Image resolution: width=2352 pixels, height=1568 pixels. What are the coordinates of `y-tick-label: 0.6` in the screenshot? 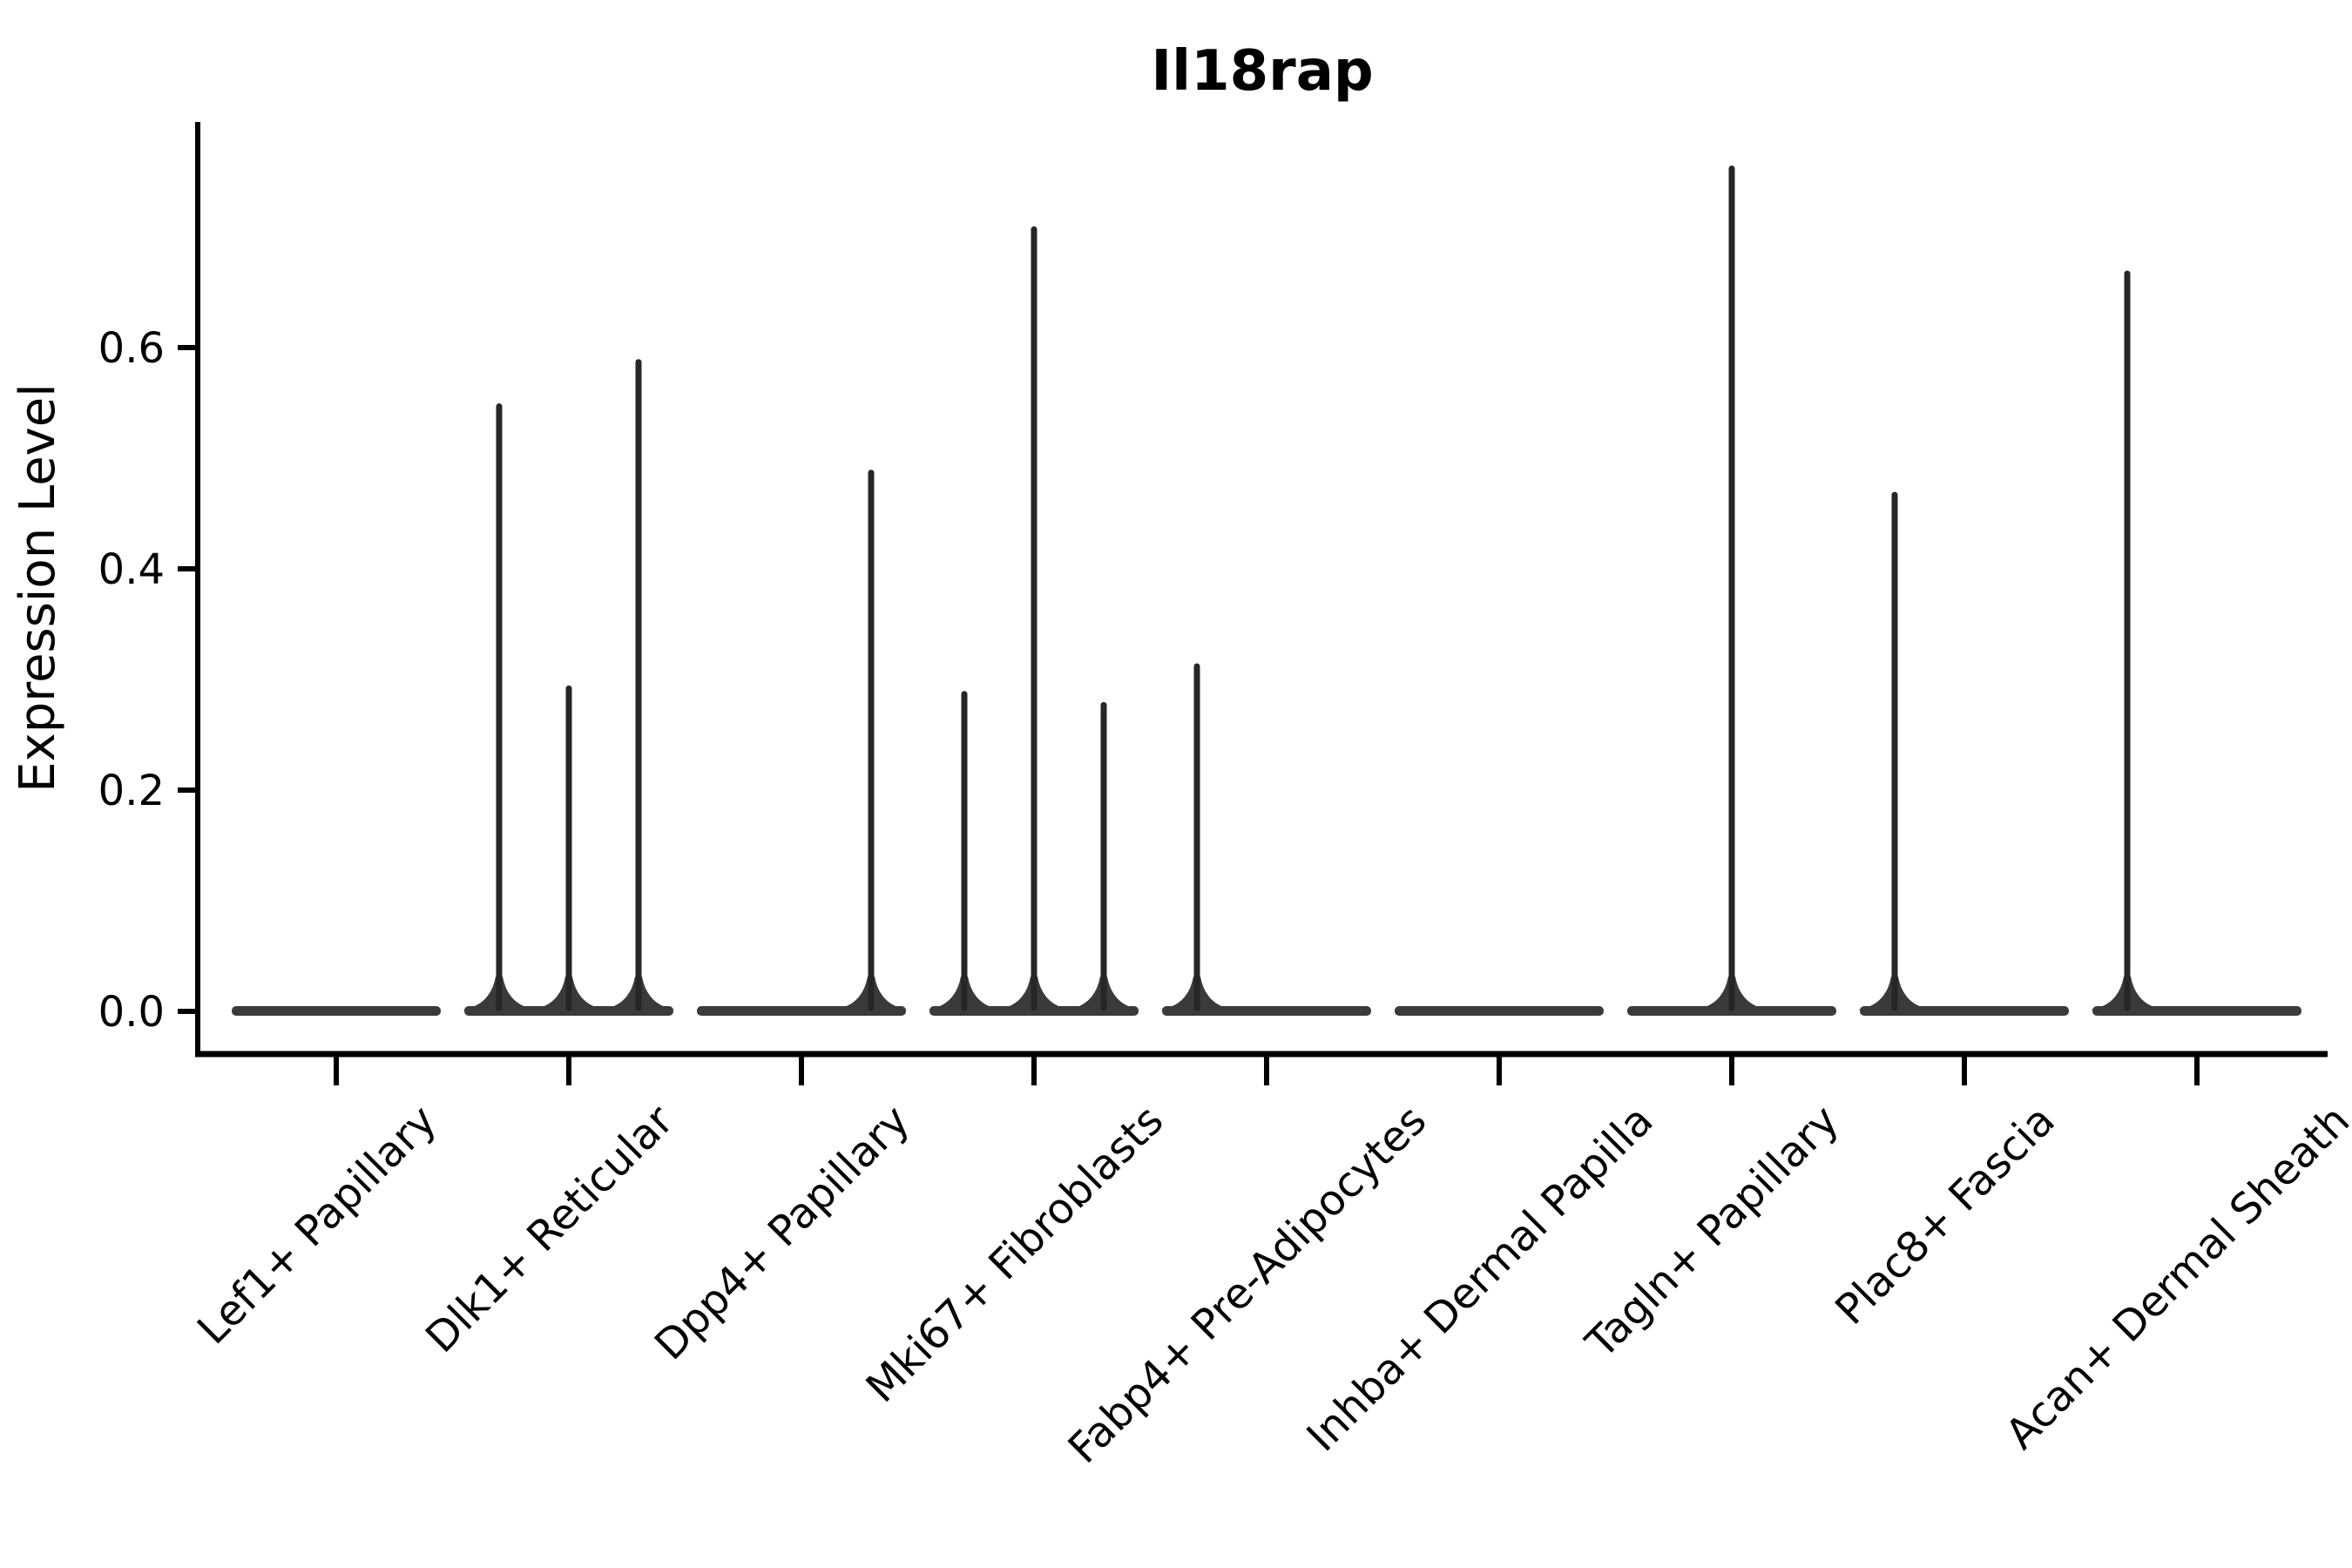 It's located at (131, 348).